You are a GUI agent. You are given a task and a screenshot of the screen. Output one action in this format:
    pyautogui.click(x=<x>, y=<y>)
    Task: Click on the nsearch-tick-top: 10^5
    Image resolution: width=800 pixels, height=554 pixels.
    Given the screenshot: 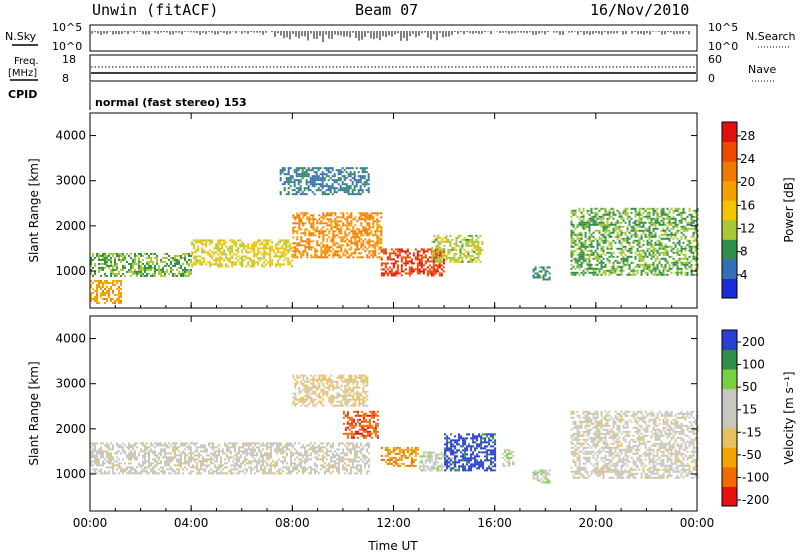 What is the action you would take?
    pyautogui.click(x=723, y=27)
    